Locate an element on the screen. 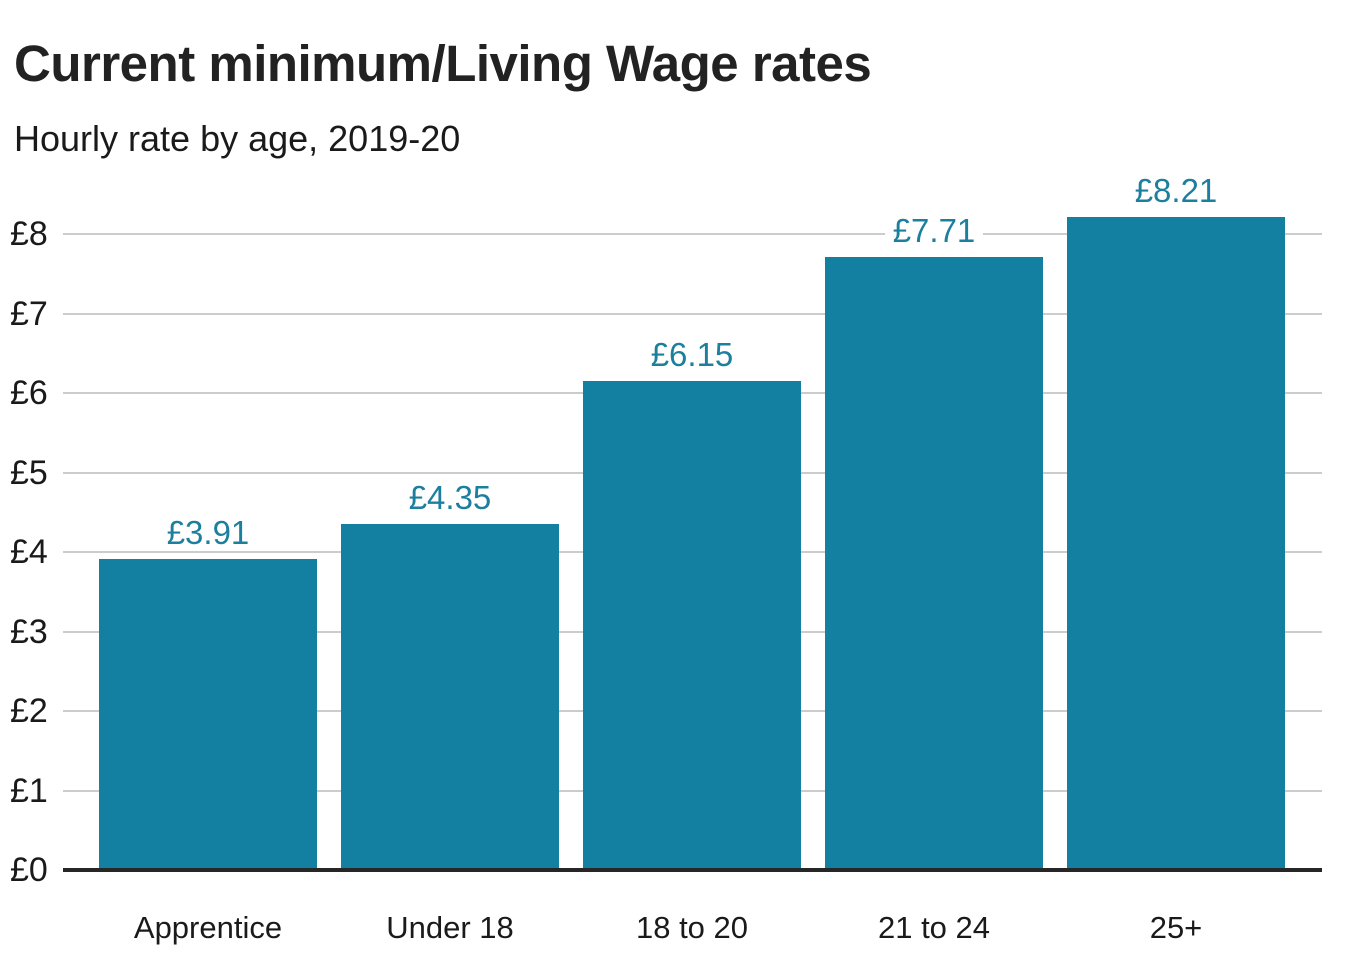 Image resolution: width=1350 pixels, height=972 pixels. y-axis-label-4: £4 is located at coordinates (29, 552).